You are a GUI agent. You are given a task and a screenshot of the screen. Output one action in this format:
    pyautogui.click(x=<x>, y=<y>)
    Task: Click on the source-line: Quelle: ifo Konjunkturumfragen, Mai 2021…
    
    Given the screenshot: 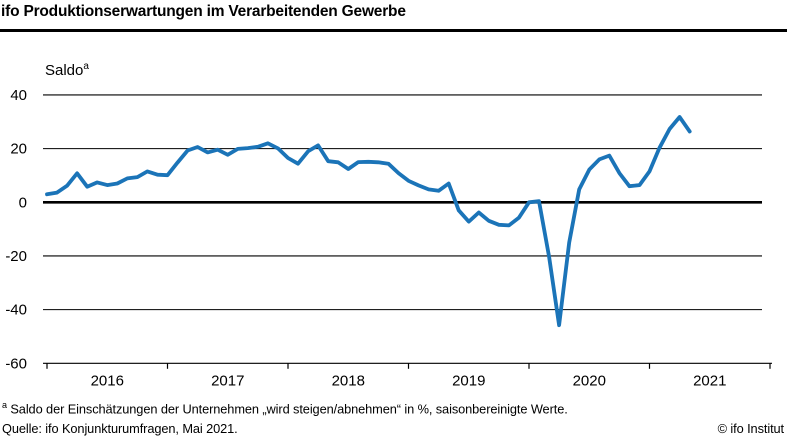 What is the action you would take?
    pyautogui.click(x=120, y=428)
    